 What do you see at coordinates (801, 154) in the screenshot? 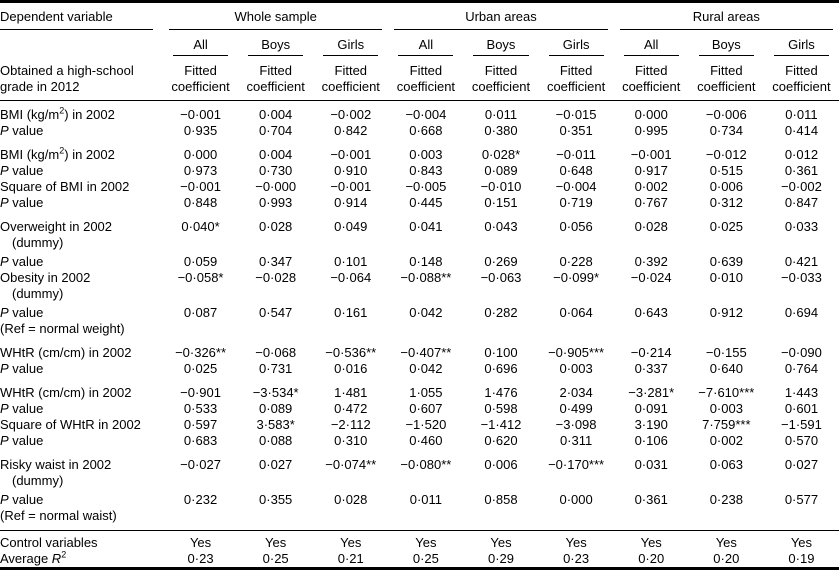
I see `cell-value: 0·012` at bounding box center [801, 154].